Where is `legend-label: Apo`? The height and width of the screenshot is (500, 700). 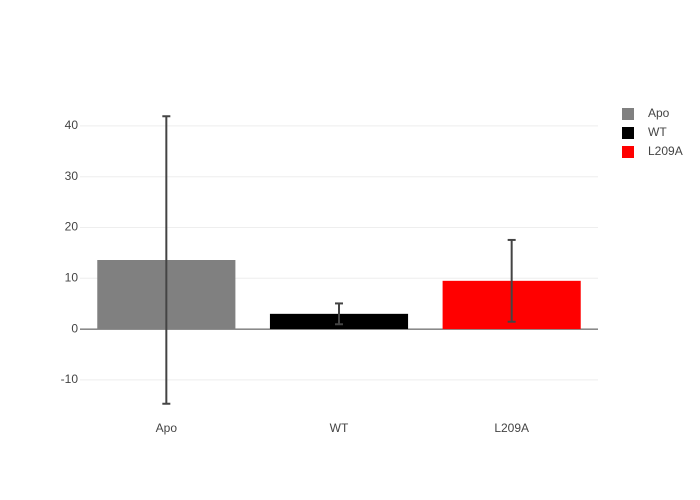
legend-label: Apo is located at coordinates (659, 113).